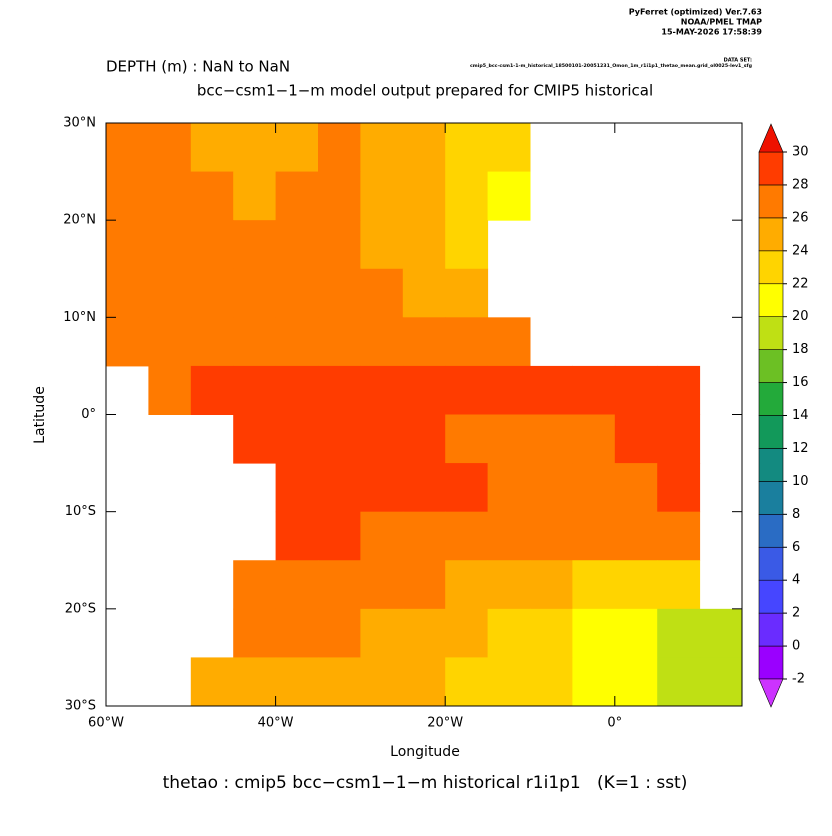 The width and height of the screenshot is (832, 836). I want to click on header-line: 15-MAY-2026 17:58:39, so click(711, 32).